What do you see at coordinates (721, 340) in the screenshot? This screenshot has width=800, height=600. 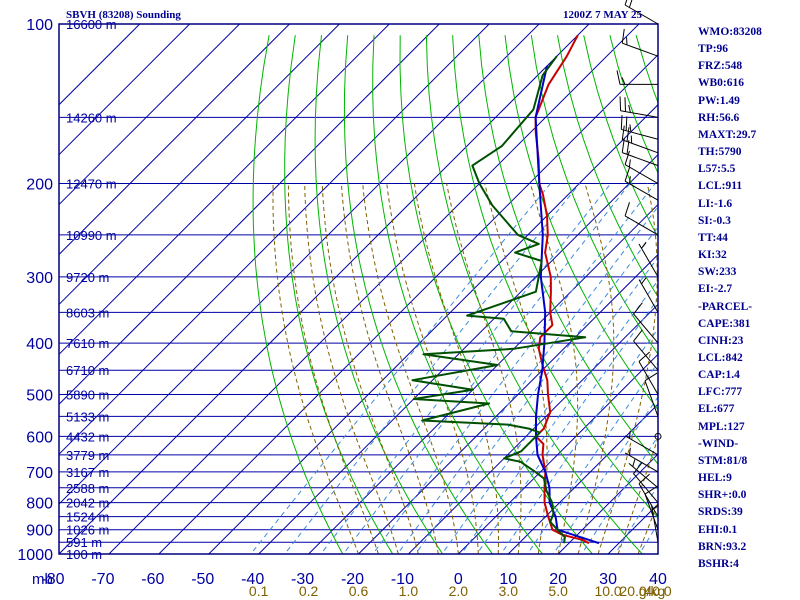 I see `index-line: CINH:23` at bounding box center [721, 340].